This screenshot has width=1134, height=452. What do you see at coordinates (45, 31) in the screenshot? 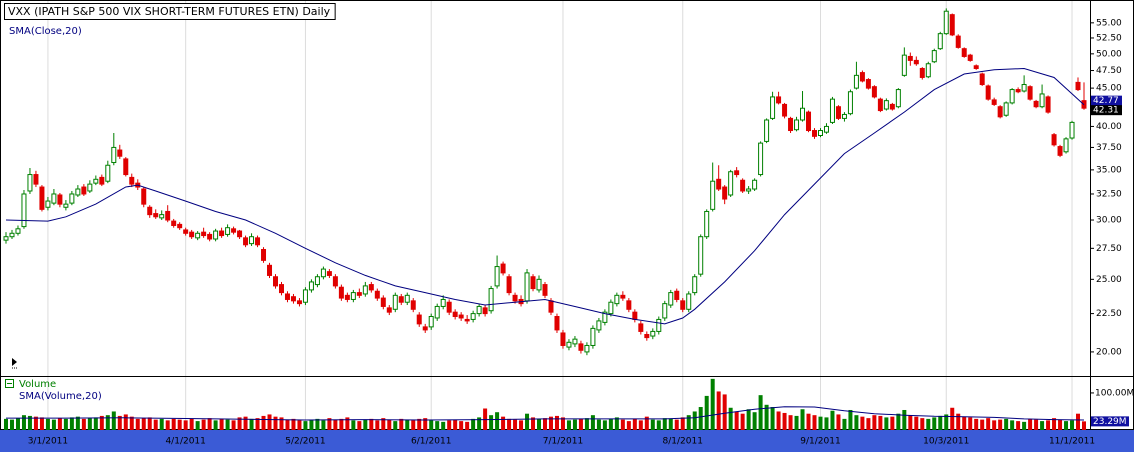
I see `legend-entry: SMA(Close,20)` at bounding box center [45, 31].